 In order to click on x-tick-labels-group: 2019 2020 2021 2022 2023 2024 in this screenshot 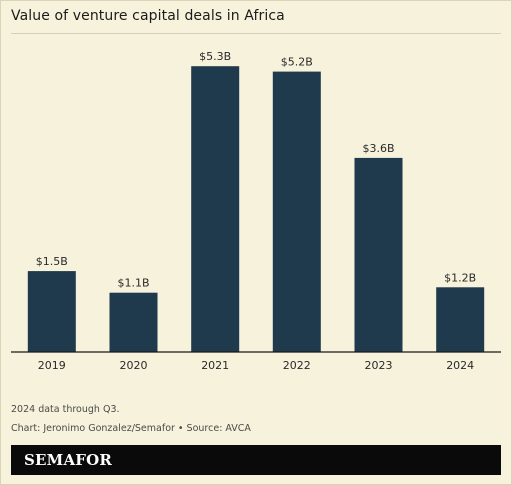, I will do `click(256, 365)`.